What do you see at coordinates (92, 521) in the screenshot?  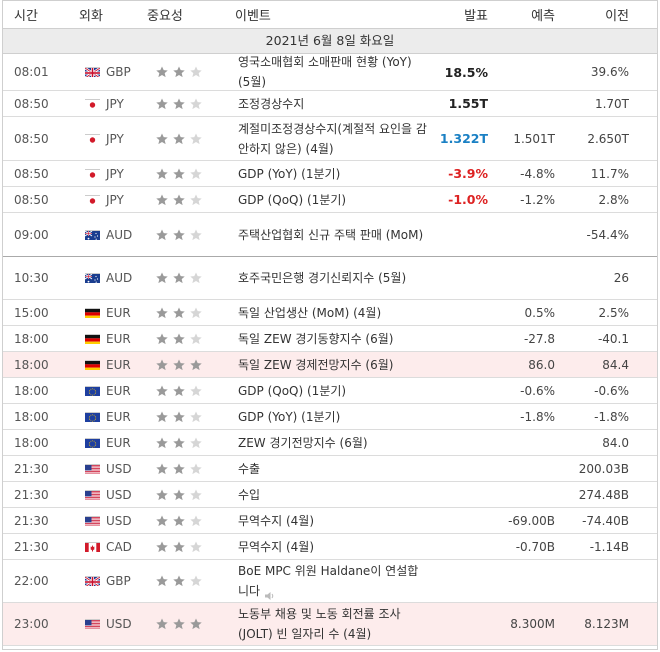 I see `usa-flag-icon` at bounding box center [92, 521].